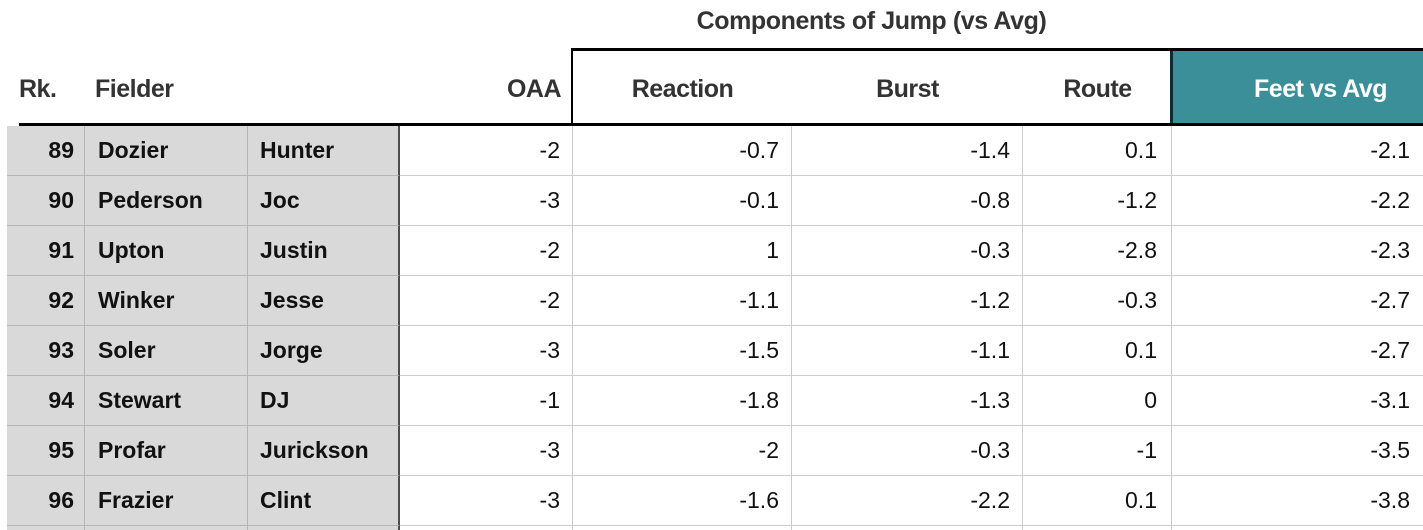 This screenshot has height=530, width=1423. Describe the element at coordinates (166, 251) in the screenshot. I see `last-name-cell: Upton` at that location.